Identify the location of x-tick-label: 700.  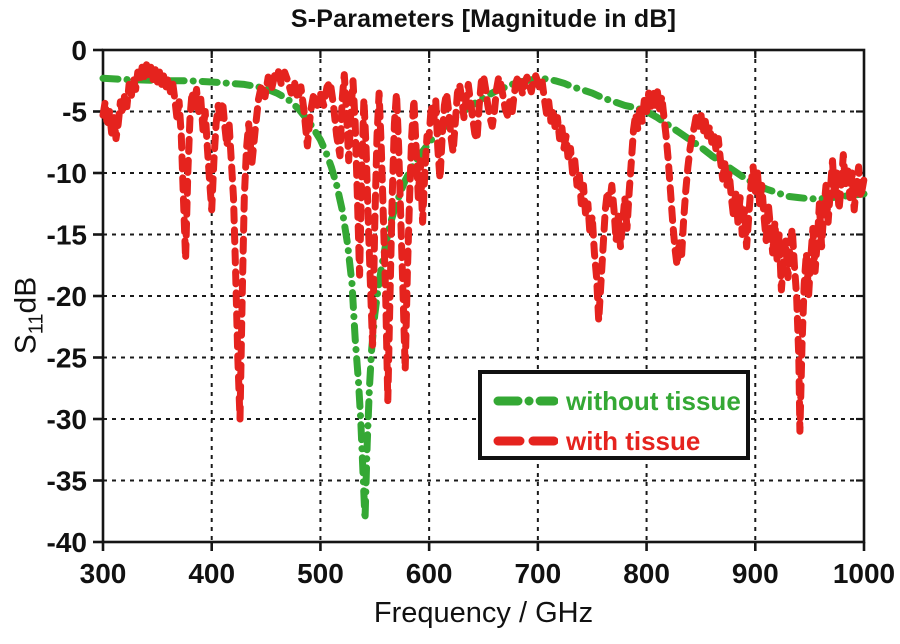
(537, 573).